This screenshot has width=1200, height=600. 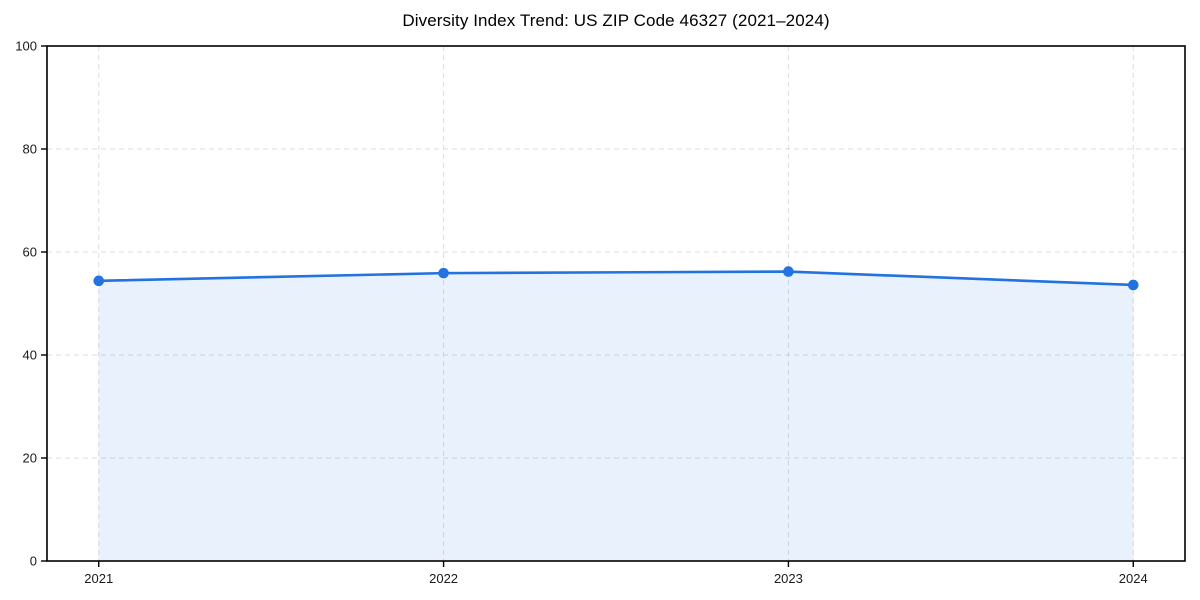 What do you see at coordinates (1133, 578) in the screenshot?
I see `x-tick-label: 2024` at bounding box center [1133, 578].